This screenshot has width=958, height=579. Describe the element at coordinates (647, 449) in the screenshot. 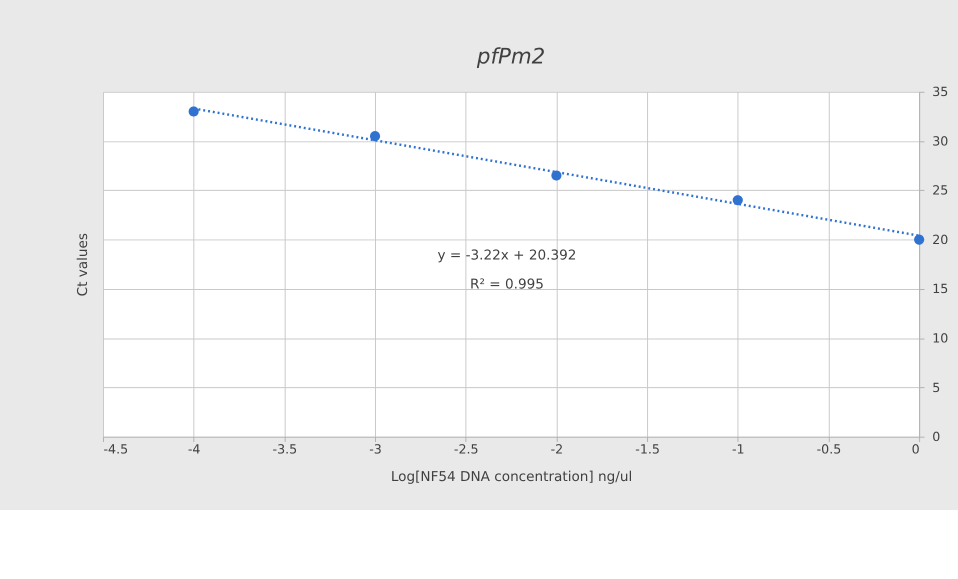

I see `x-tick-label: -1.5` at that location.